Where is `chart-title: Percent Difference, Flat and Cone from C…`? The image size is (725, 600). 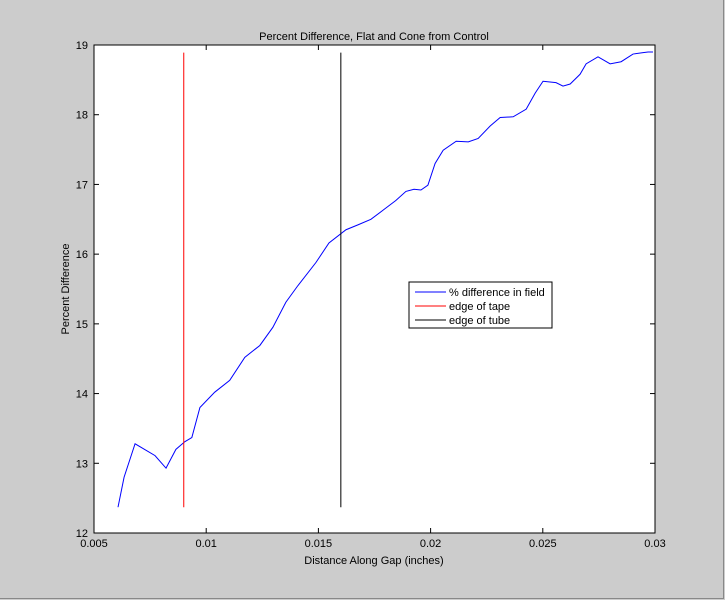 chart-title: Percent Difference, Flat and Cone from C… is located at coordinates (374, 37).